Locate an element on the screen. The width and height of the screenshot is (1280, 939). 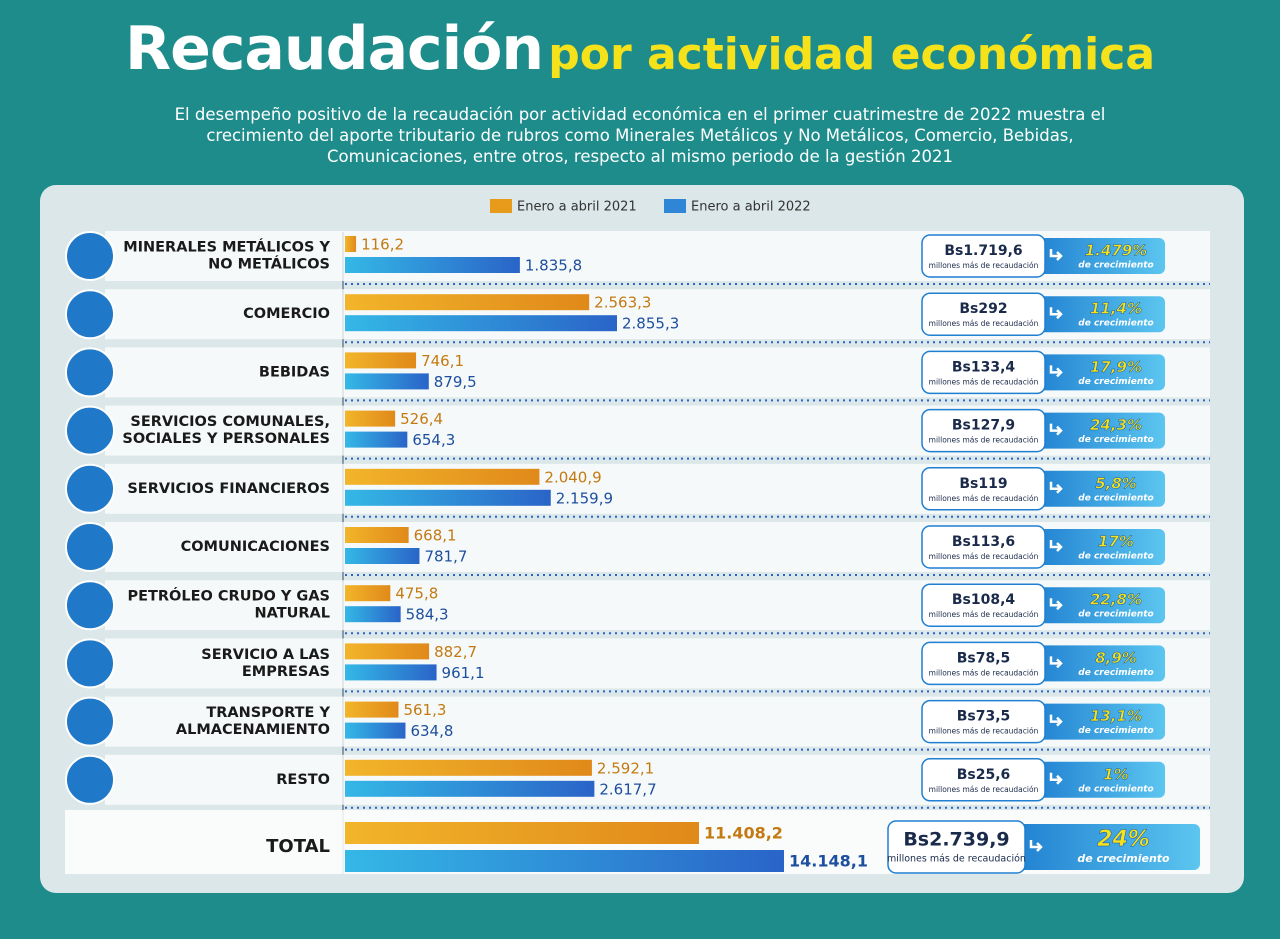
increase-label: Bs1.719,6 is located at coordinates (983, 251).